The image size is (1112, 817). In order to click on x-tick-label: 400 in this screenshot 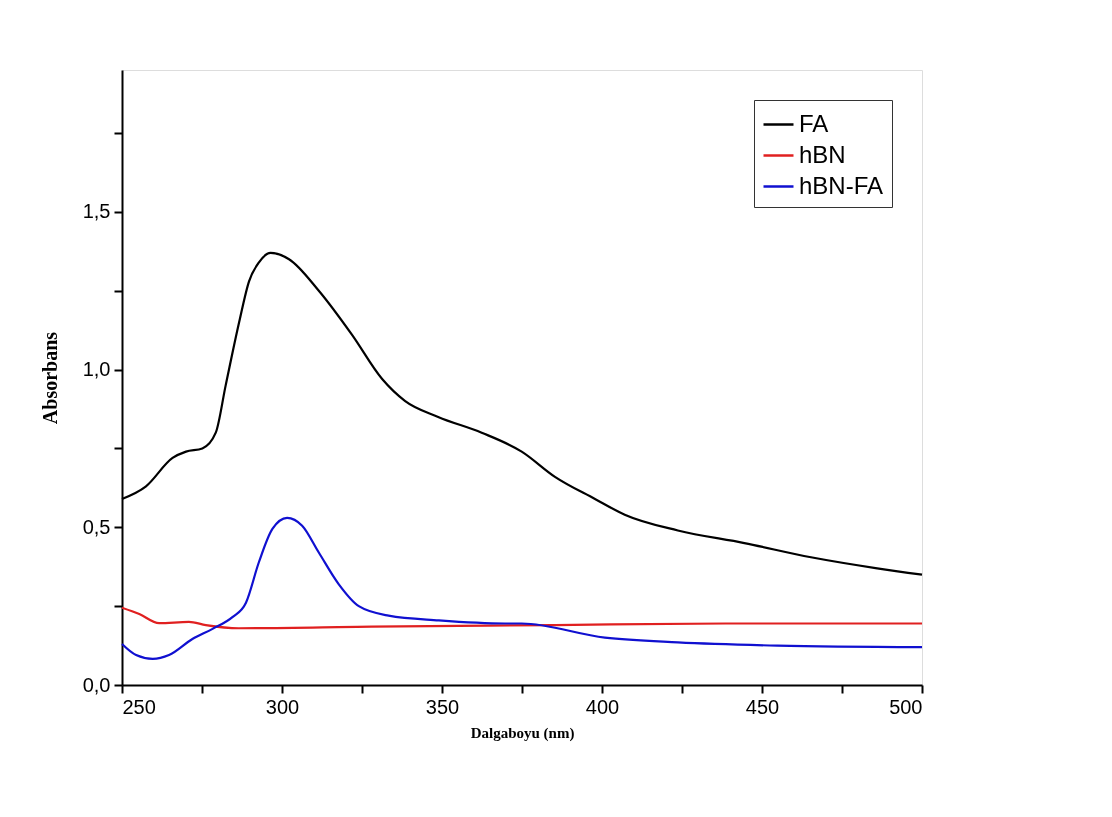, I will do `click(602, 706)`.